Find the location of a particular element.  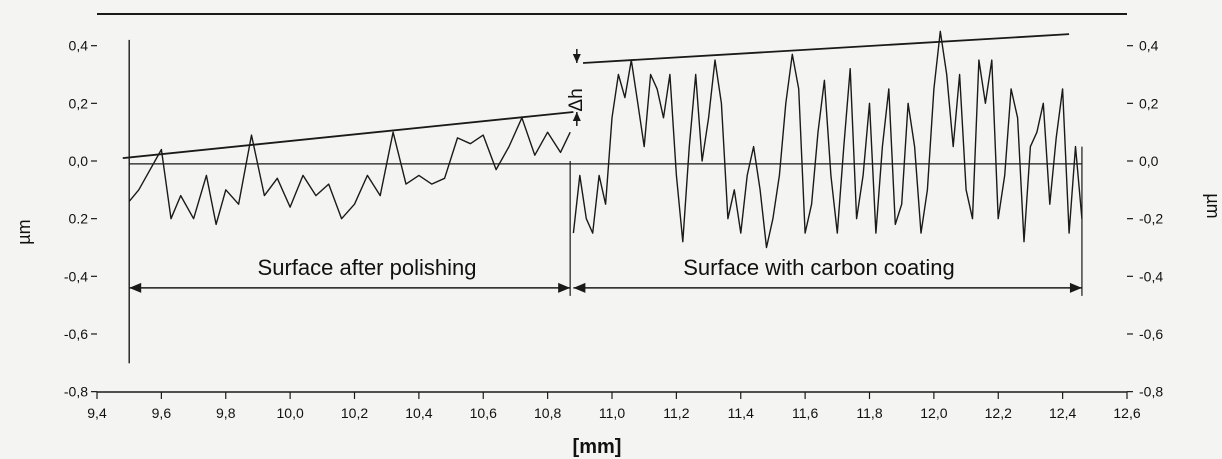

x-tick-label: 11,2 is located at coordinates (676, 413).